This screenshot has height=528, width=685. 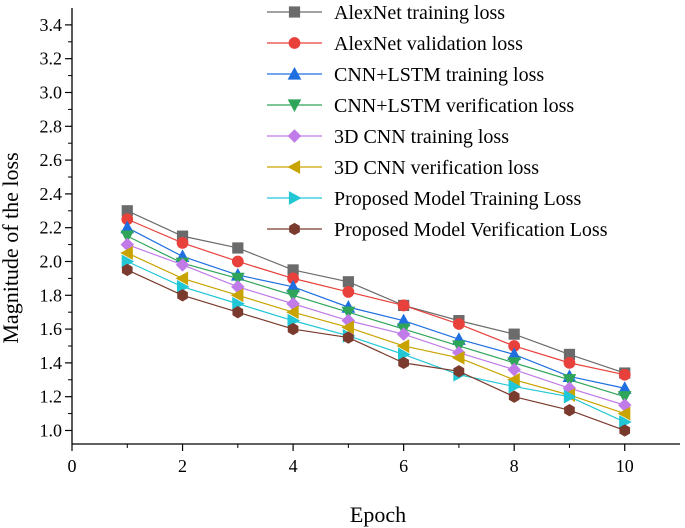 What do you see at coordinates (625, 466) in the screenshot?
I see `x-tick-label: 10` at bounding box center [625, 466].